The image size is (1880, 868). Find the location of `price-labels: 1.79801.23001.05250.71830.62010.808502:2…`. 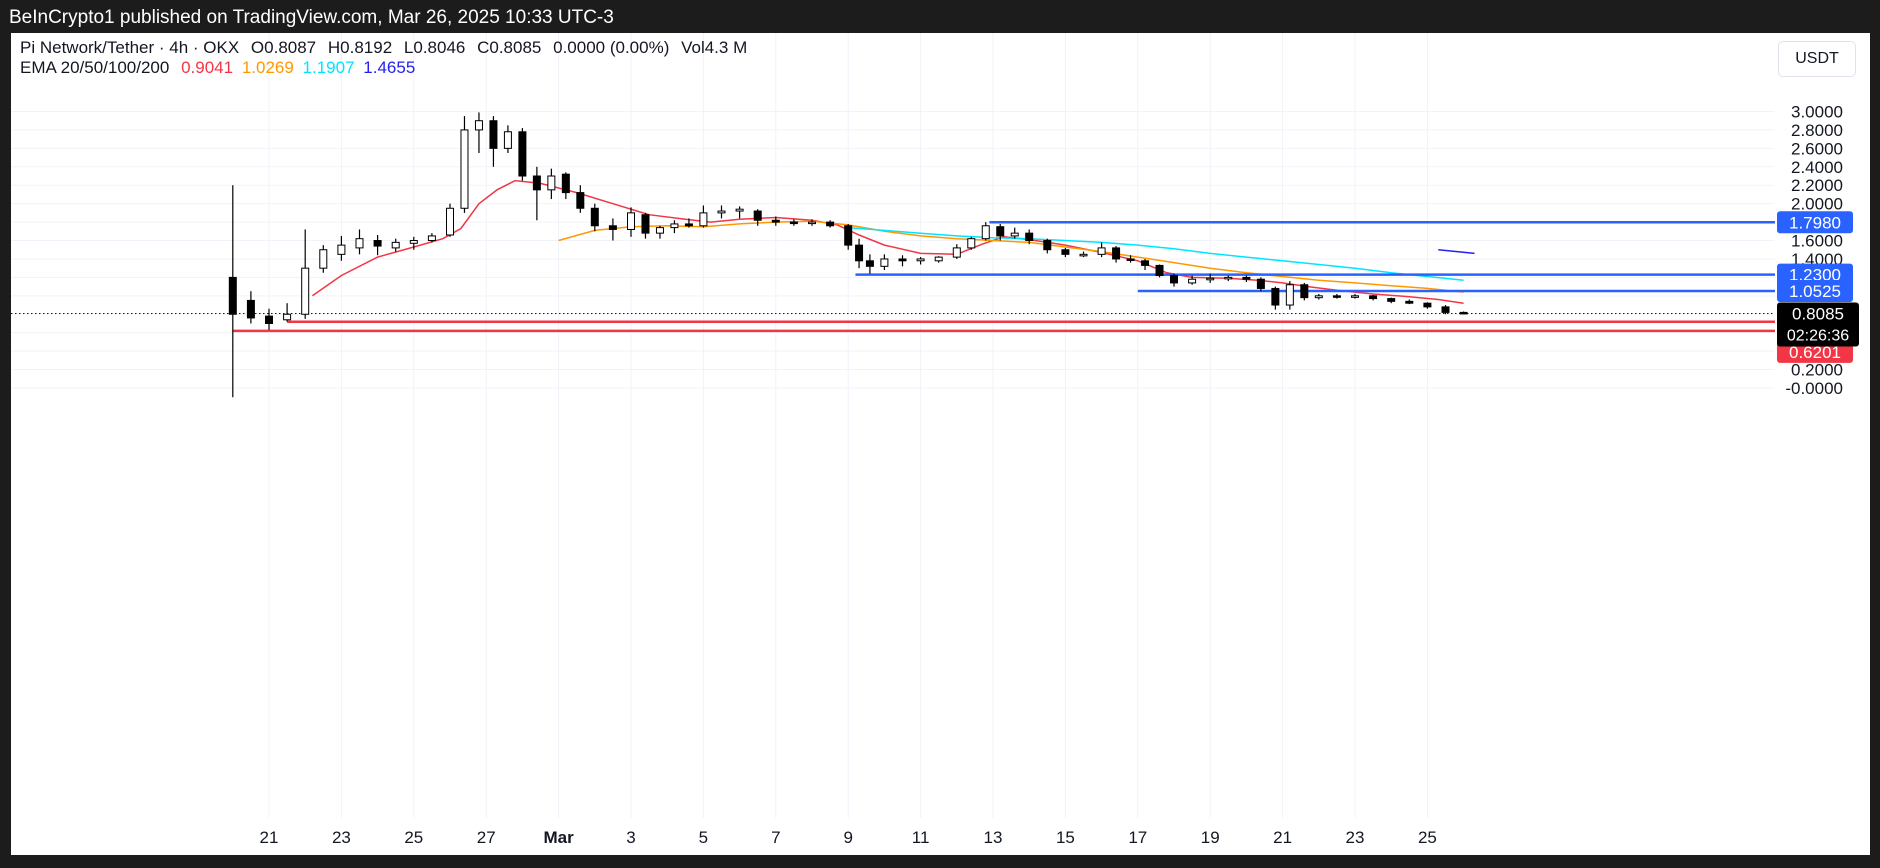

price-labels: 1.79801.23001.05250.71830.62010.808502:2… is located at coordinates (1818, 287).